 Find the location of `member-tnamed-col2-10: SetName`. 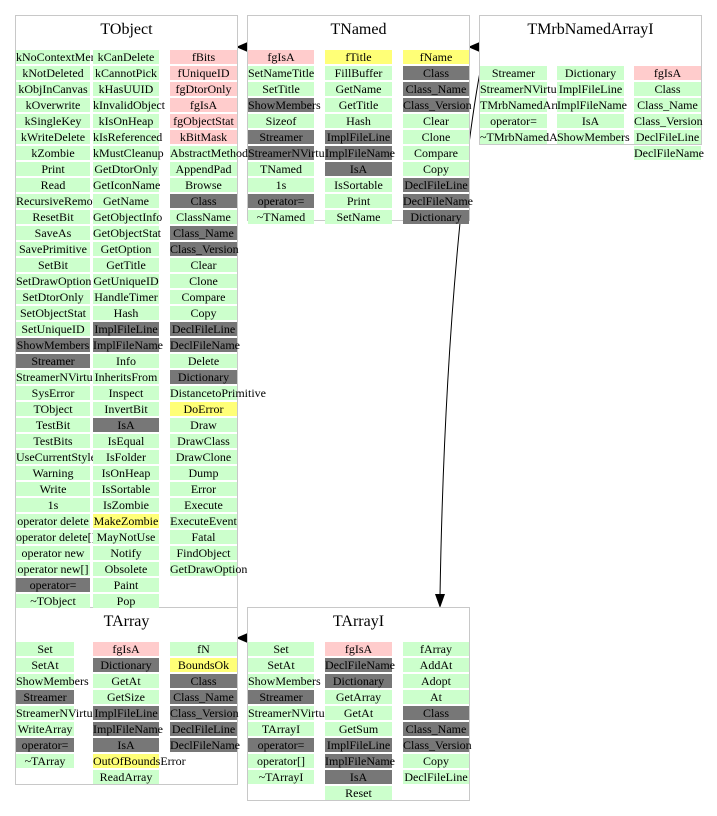

member-tnamed-col2-10: SetName is located at coordinates (358, 217).